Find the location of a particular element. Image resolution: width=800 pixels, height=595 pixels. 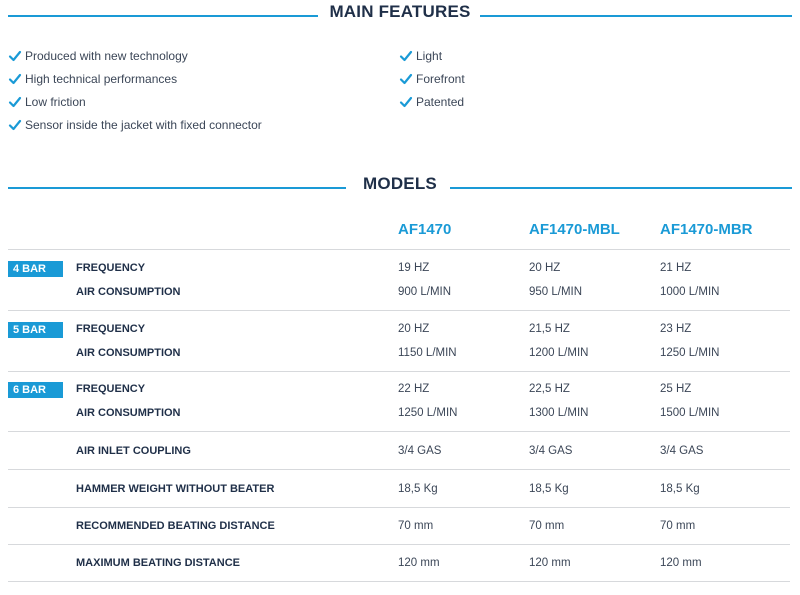

feature-item: Forefront is located at coordinates (431, 78).